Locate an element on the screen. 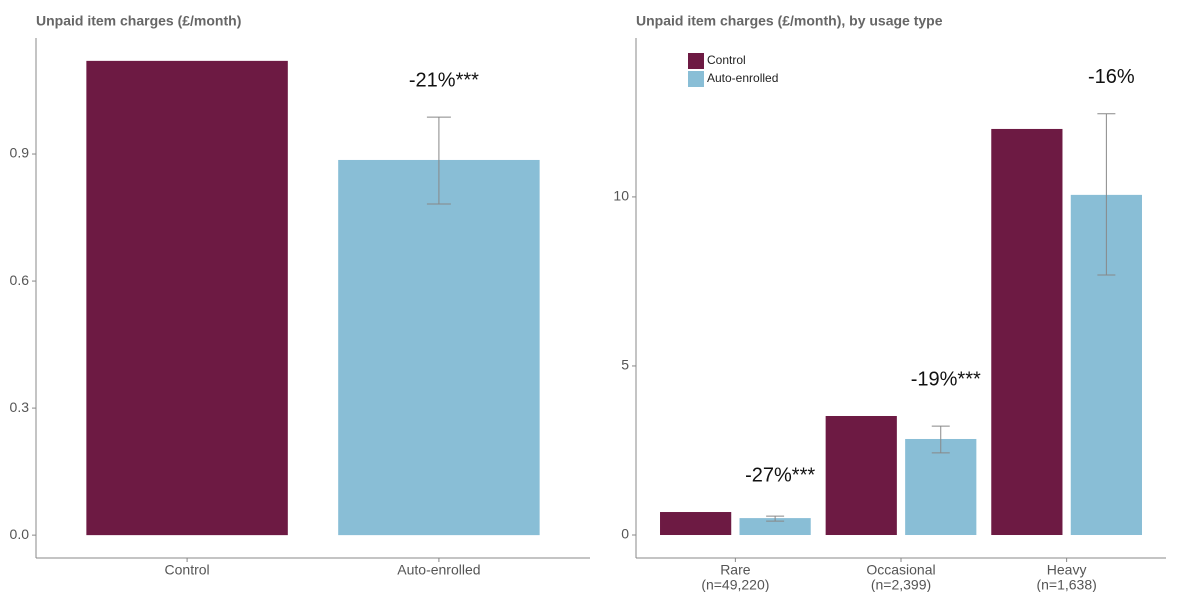  y-tick-label: 5 is located at coordinates (625, 365).